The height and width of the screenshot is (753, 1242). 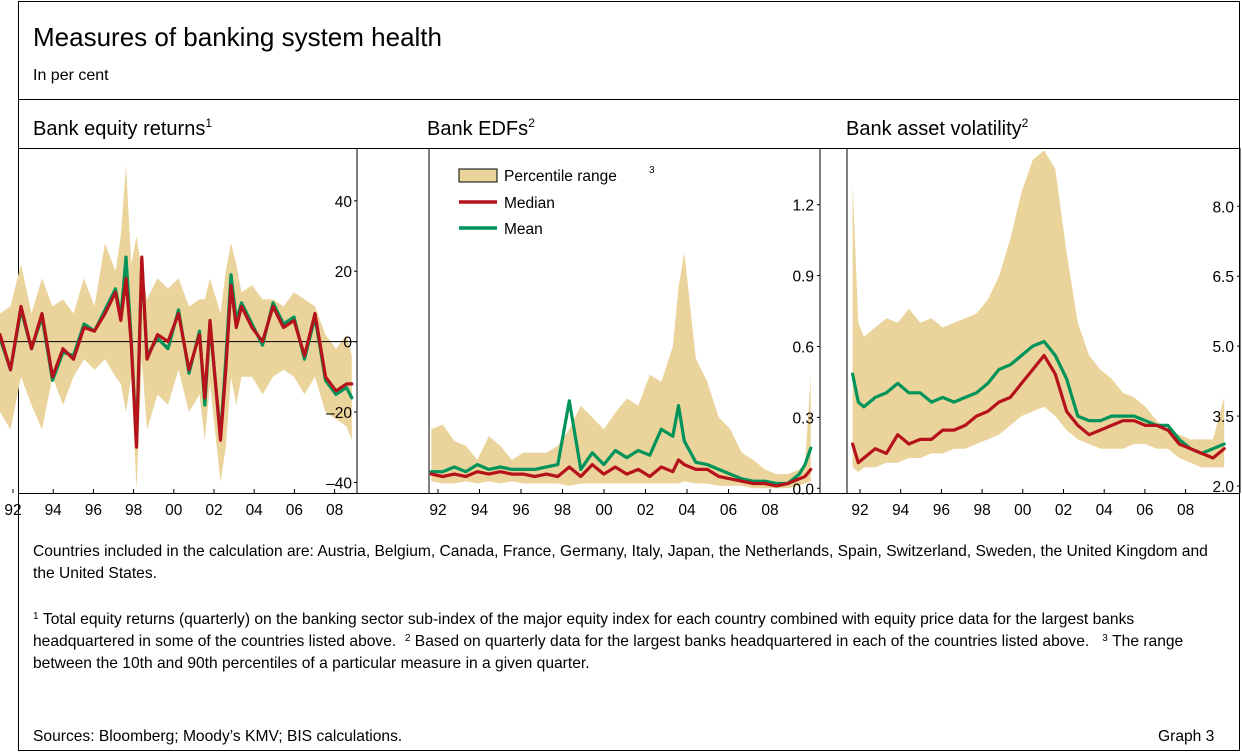 What do you see at coordinates (934, 129) in the screenshot?
I see `panel-title-volatility-text: Bank asset volatility` at bounding box center [934, 129].